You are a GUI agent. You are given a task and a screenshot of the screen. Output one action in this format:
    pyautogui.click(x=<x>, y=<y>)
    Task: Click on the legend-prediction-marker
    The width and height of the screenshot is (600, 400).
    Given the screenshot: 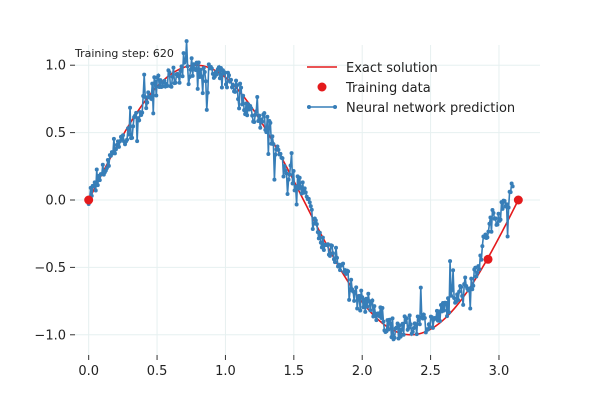 What is the action you would take?
    pyautogui.click(x=335, y=107)
    